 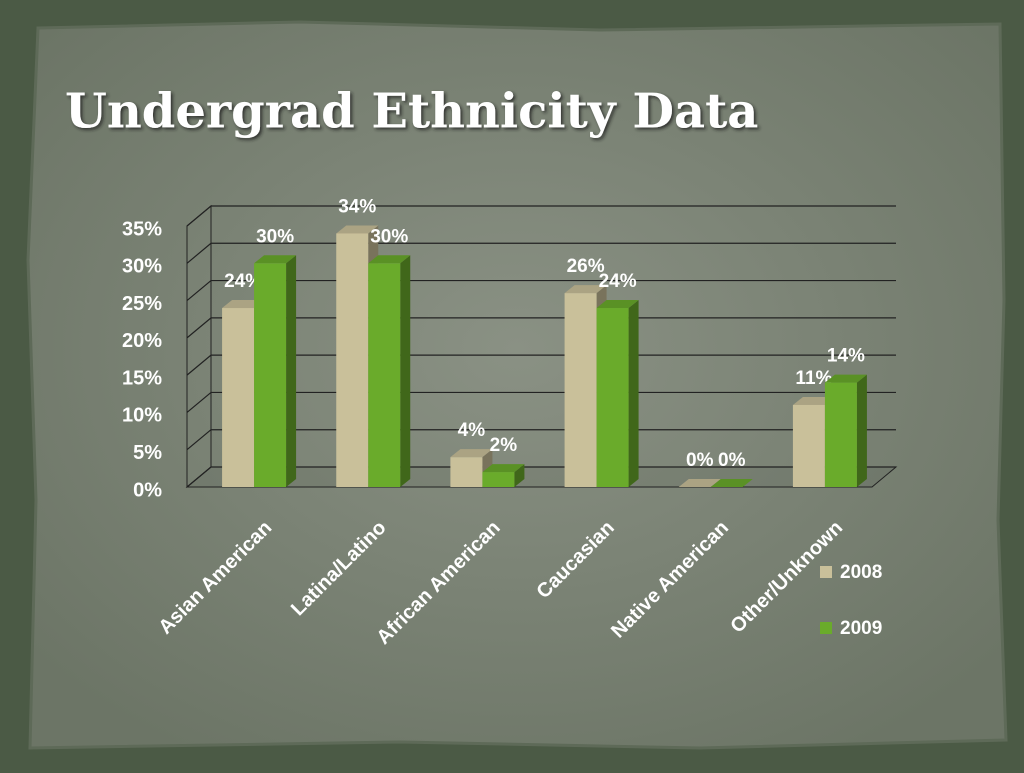 I want to click on y-tick-label: 0%, so click(x=147, y=490).